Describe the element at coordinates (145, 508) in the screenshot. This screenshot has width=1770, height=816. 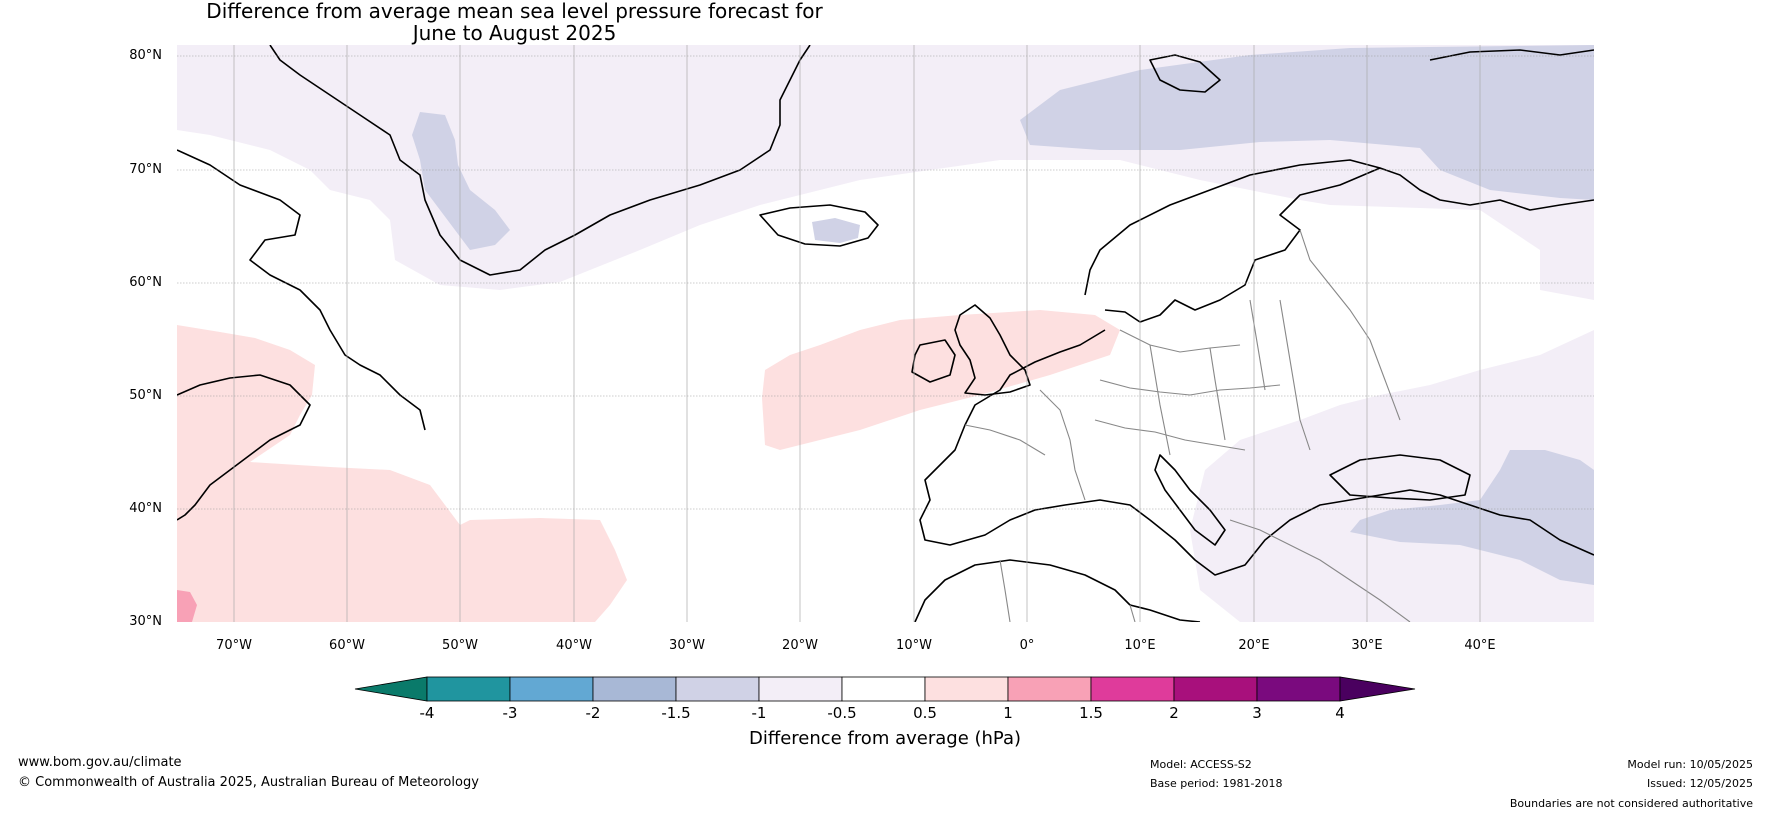
I see `lat-label: 40°N` at that location.